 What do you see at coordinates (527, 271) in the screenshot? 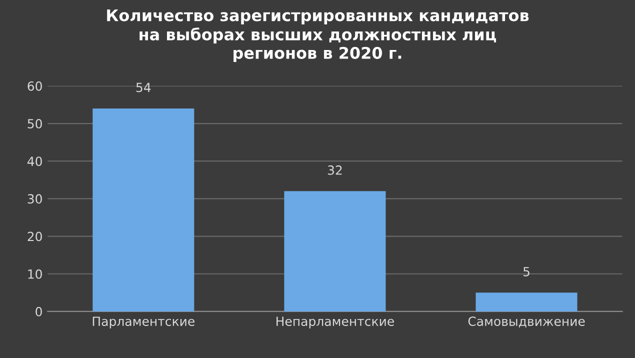
I see `data-label: 5` at bounding box center [527, 271].